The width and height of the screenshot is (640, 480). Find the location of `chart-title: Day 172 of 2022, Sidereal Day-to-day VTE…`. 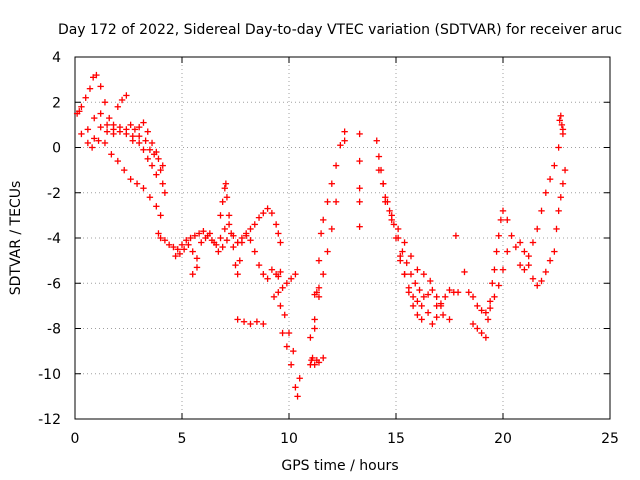

chart-title: Day 172 of 2022, Sidereal Day-to-day VTE… is located at coordinates (340, 30).